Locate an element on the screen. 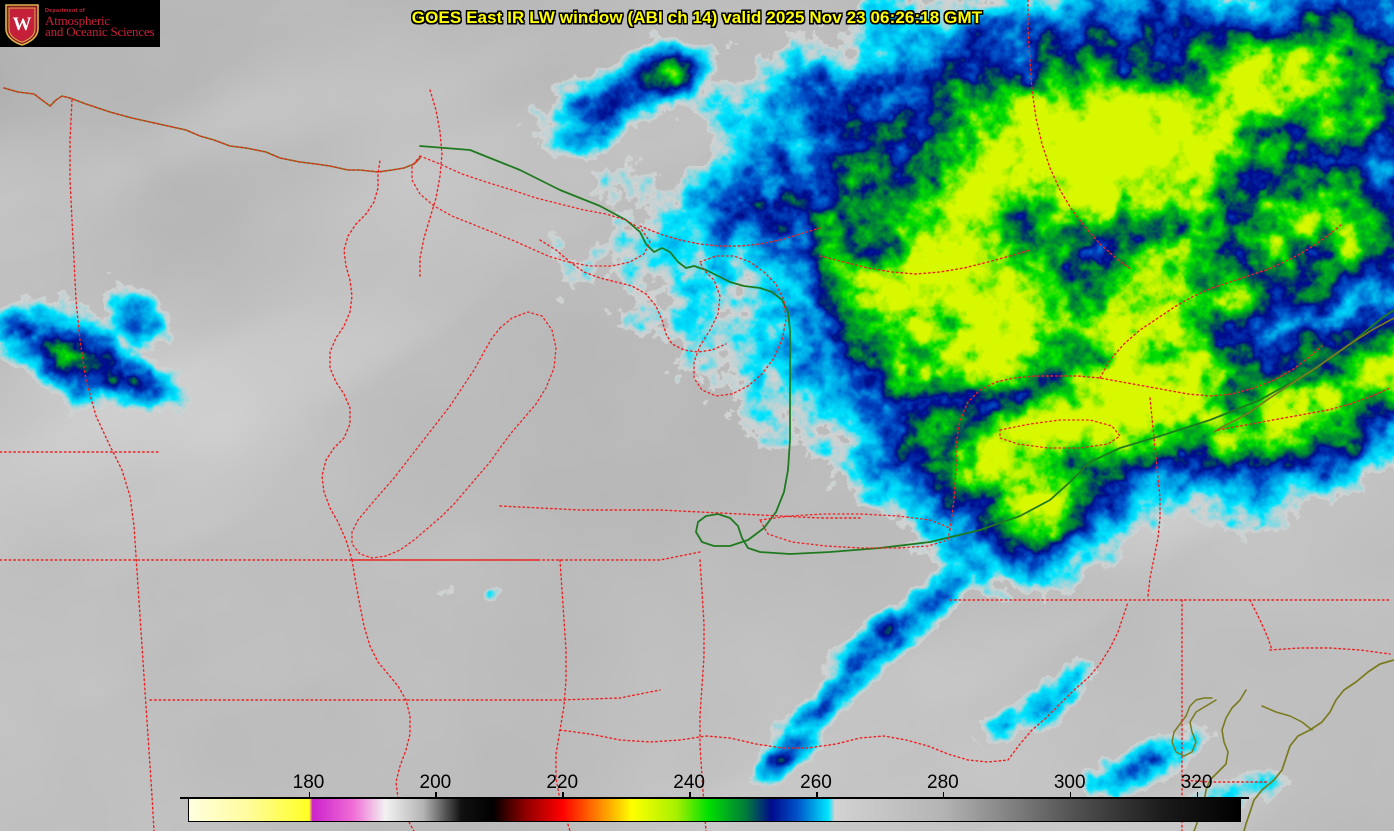 The width and height of the screenshot is (1394, 831). chesapeake-bay-west-shore is located at coordinates (1194, 727).